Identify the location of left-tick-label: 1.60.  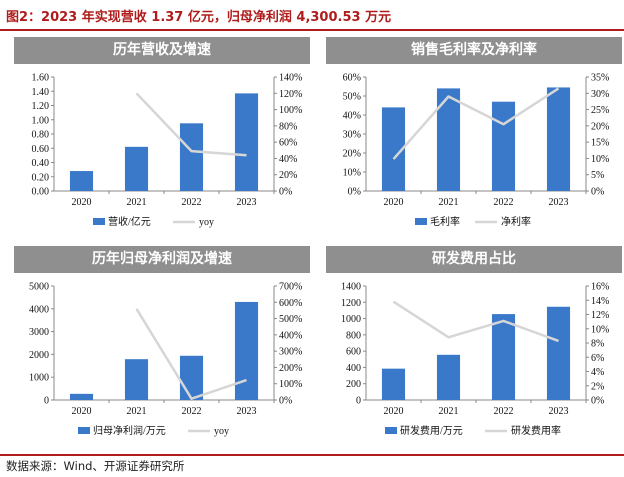
(41, 78).